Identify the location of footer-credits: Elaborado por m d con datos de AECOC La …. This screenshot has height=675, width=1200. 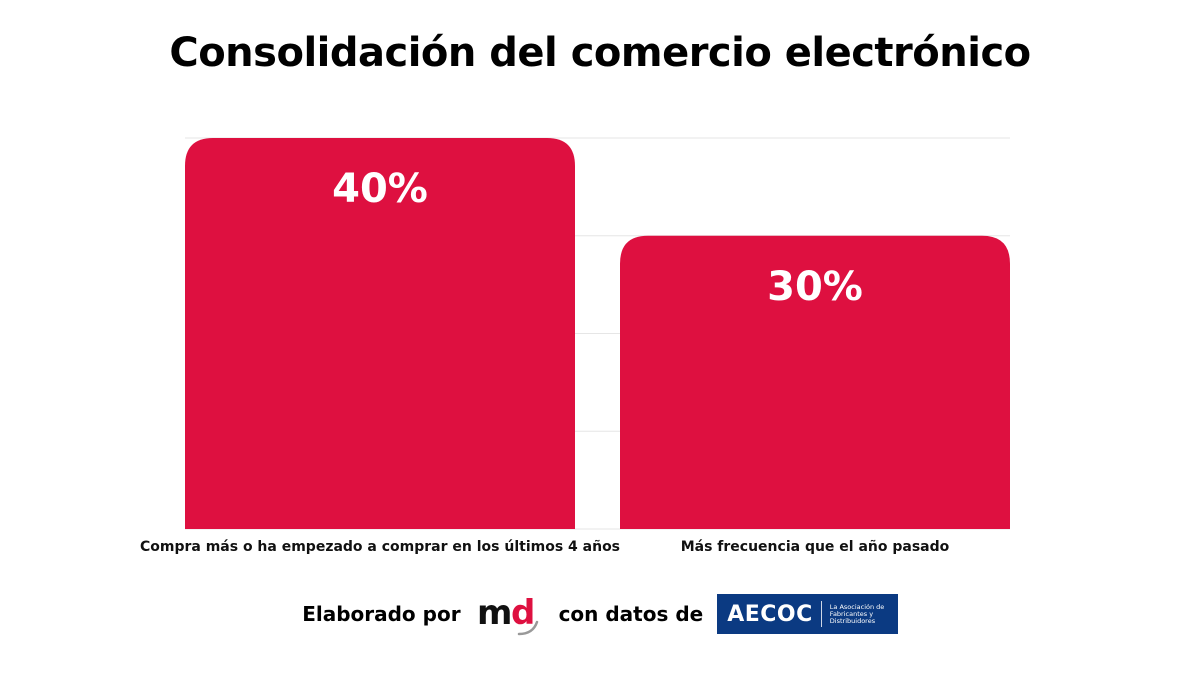
(600, 614).